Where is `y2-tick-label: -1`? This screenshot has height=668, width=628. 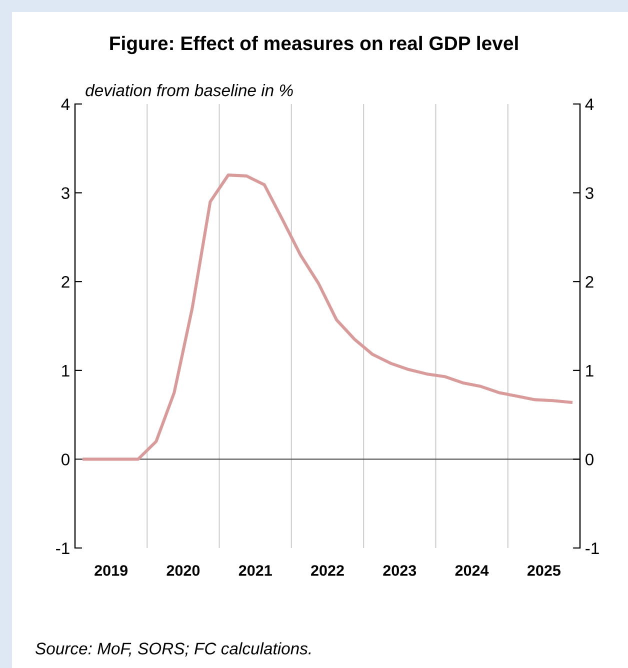 y2-tick-label: -1 is located at coordinates (592, 548).